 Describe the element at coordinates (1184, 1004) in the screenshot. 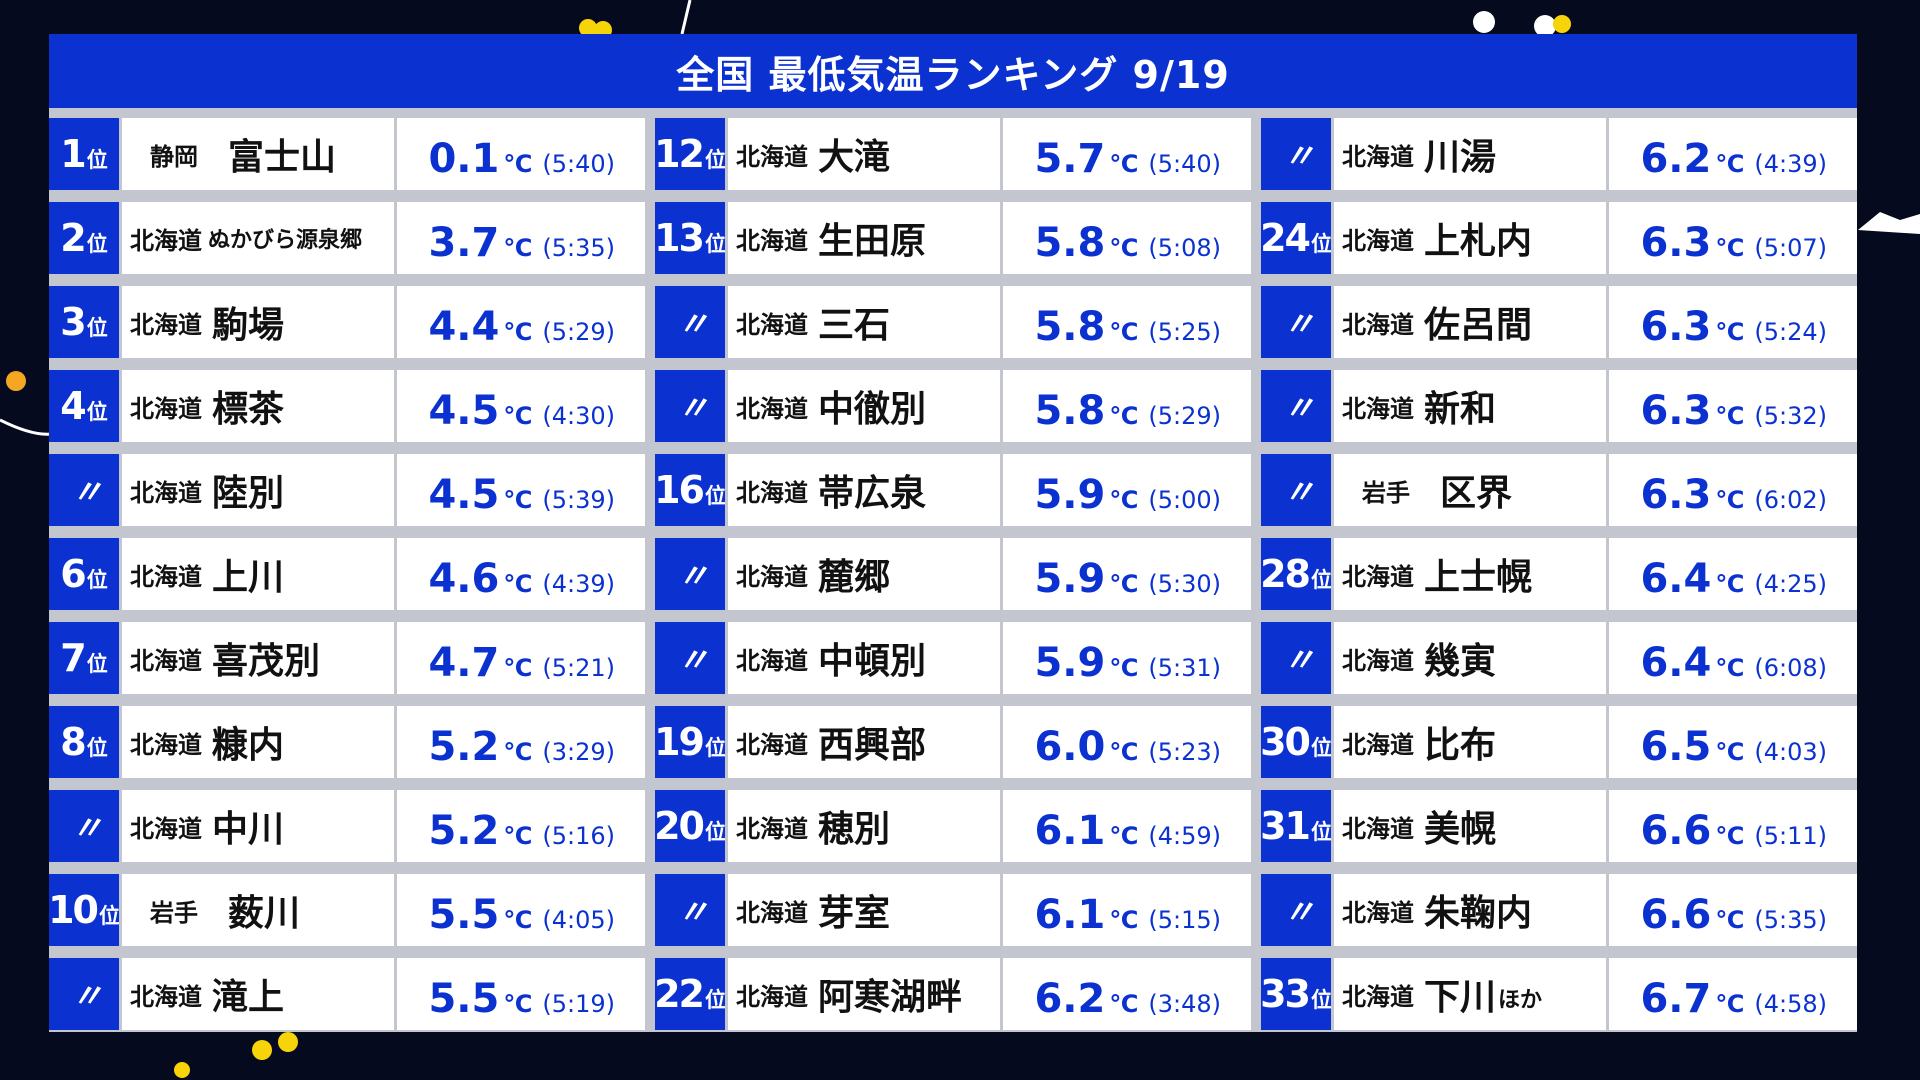

I see `observation-time: (3:48)` at that location.